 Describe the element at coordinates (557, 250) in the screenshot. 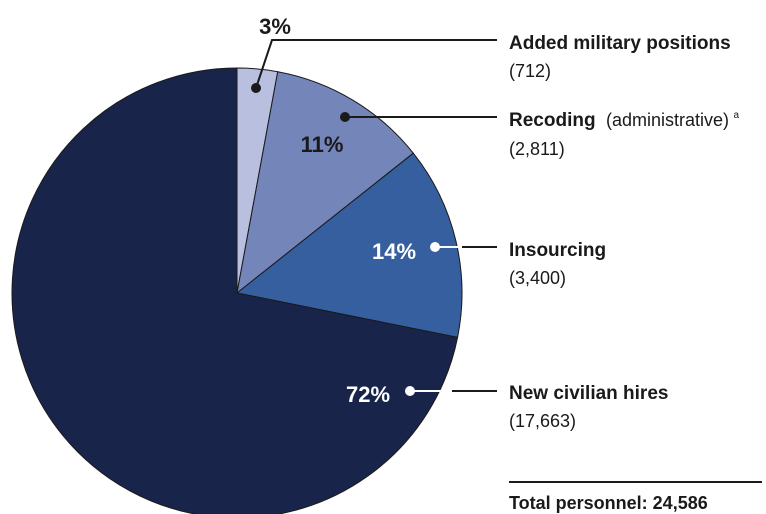

I see `category-label-insourcing: Insourcing` at that location.